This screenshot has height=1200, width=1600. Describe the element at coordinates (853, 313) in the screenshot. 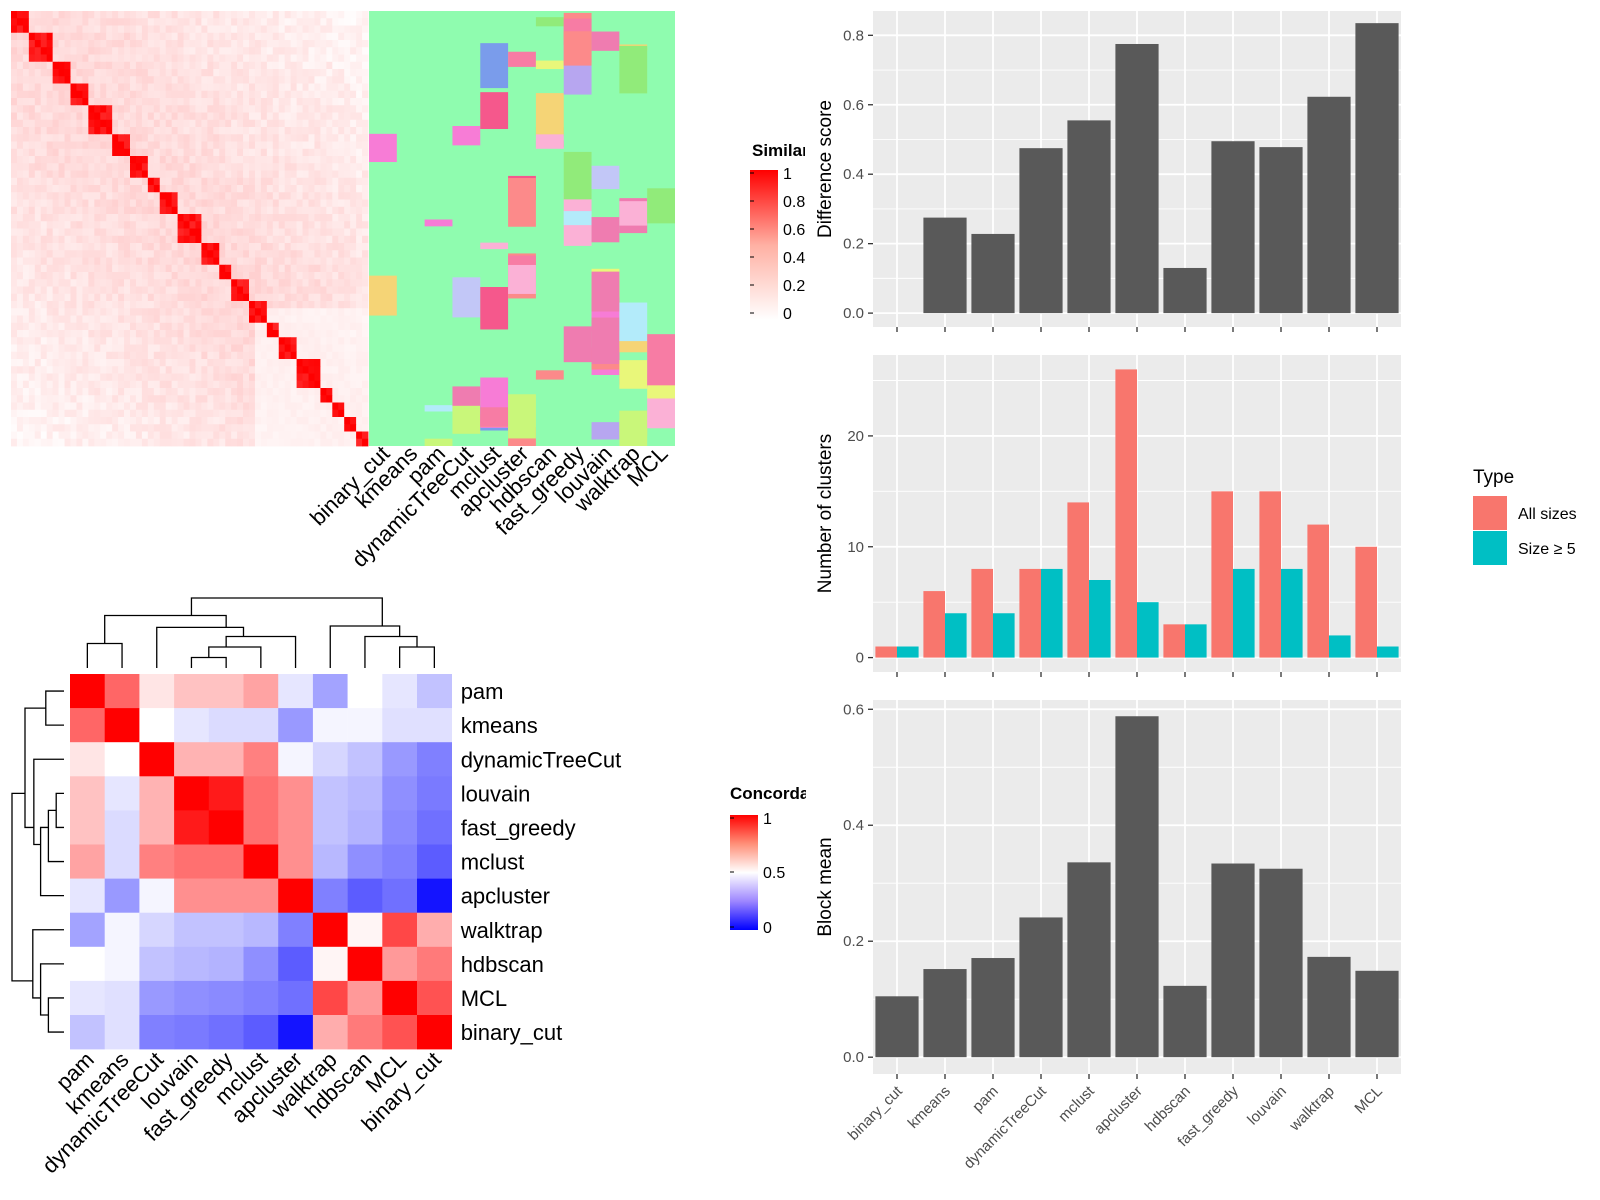

I see `y-tick-label: 0.0` at that location.